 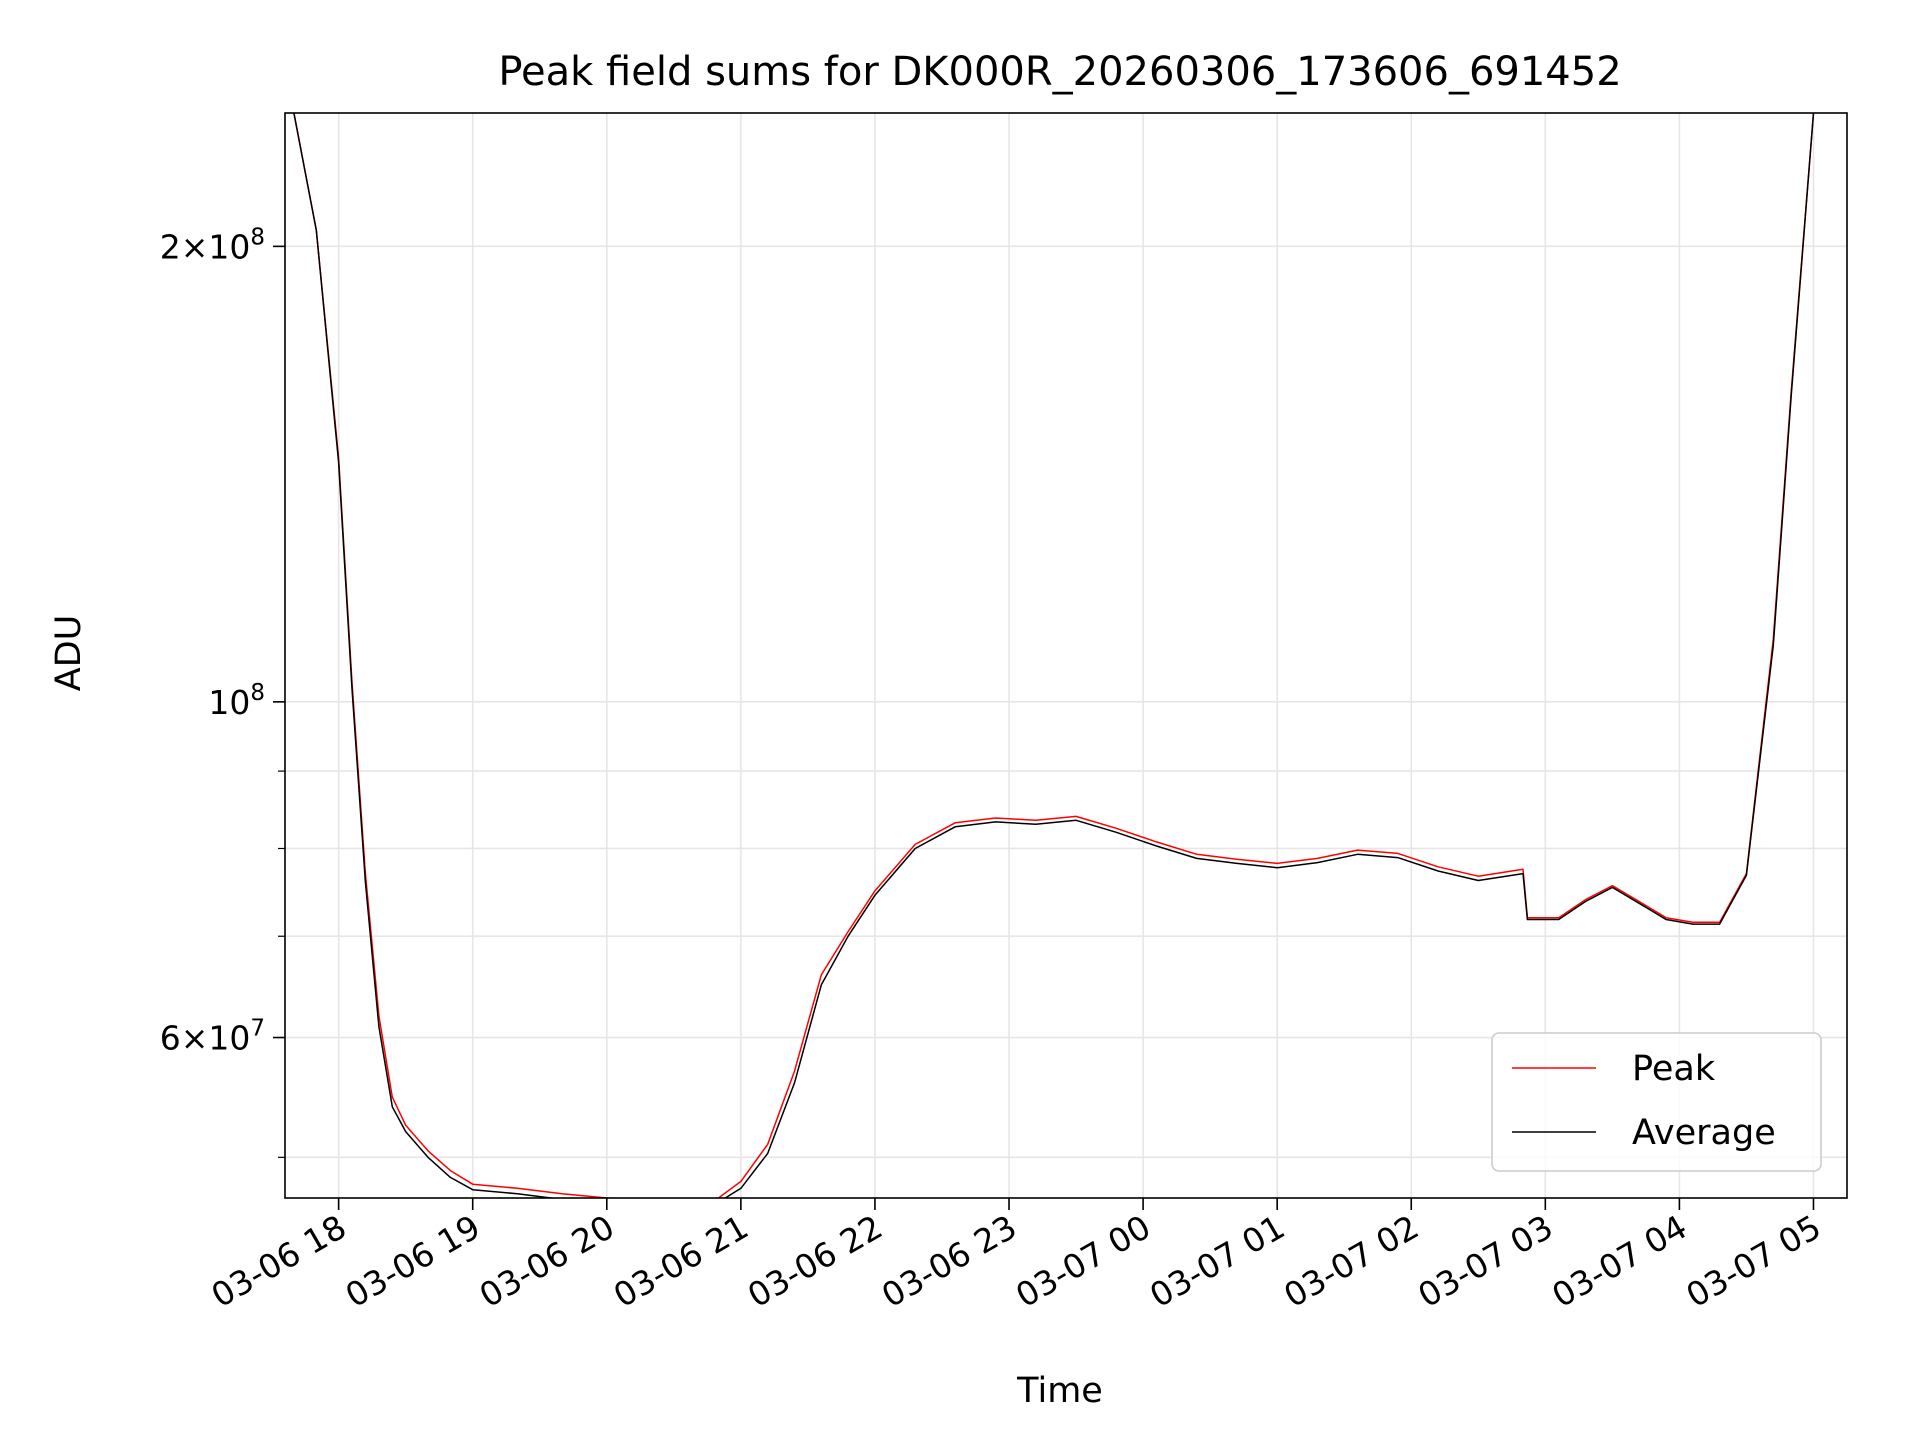 I want to click on y-tick-label: 108, so click(x=236, y=701).